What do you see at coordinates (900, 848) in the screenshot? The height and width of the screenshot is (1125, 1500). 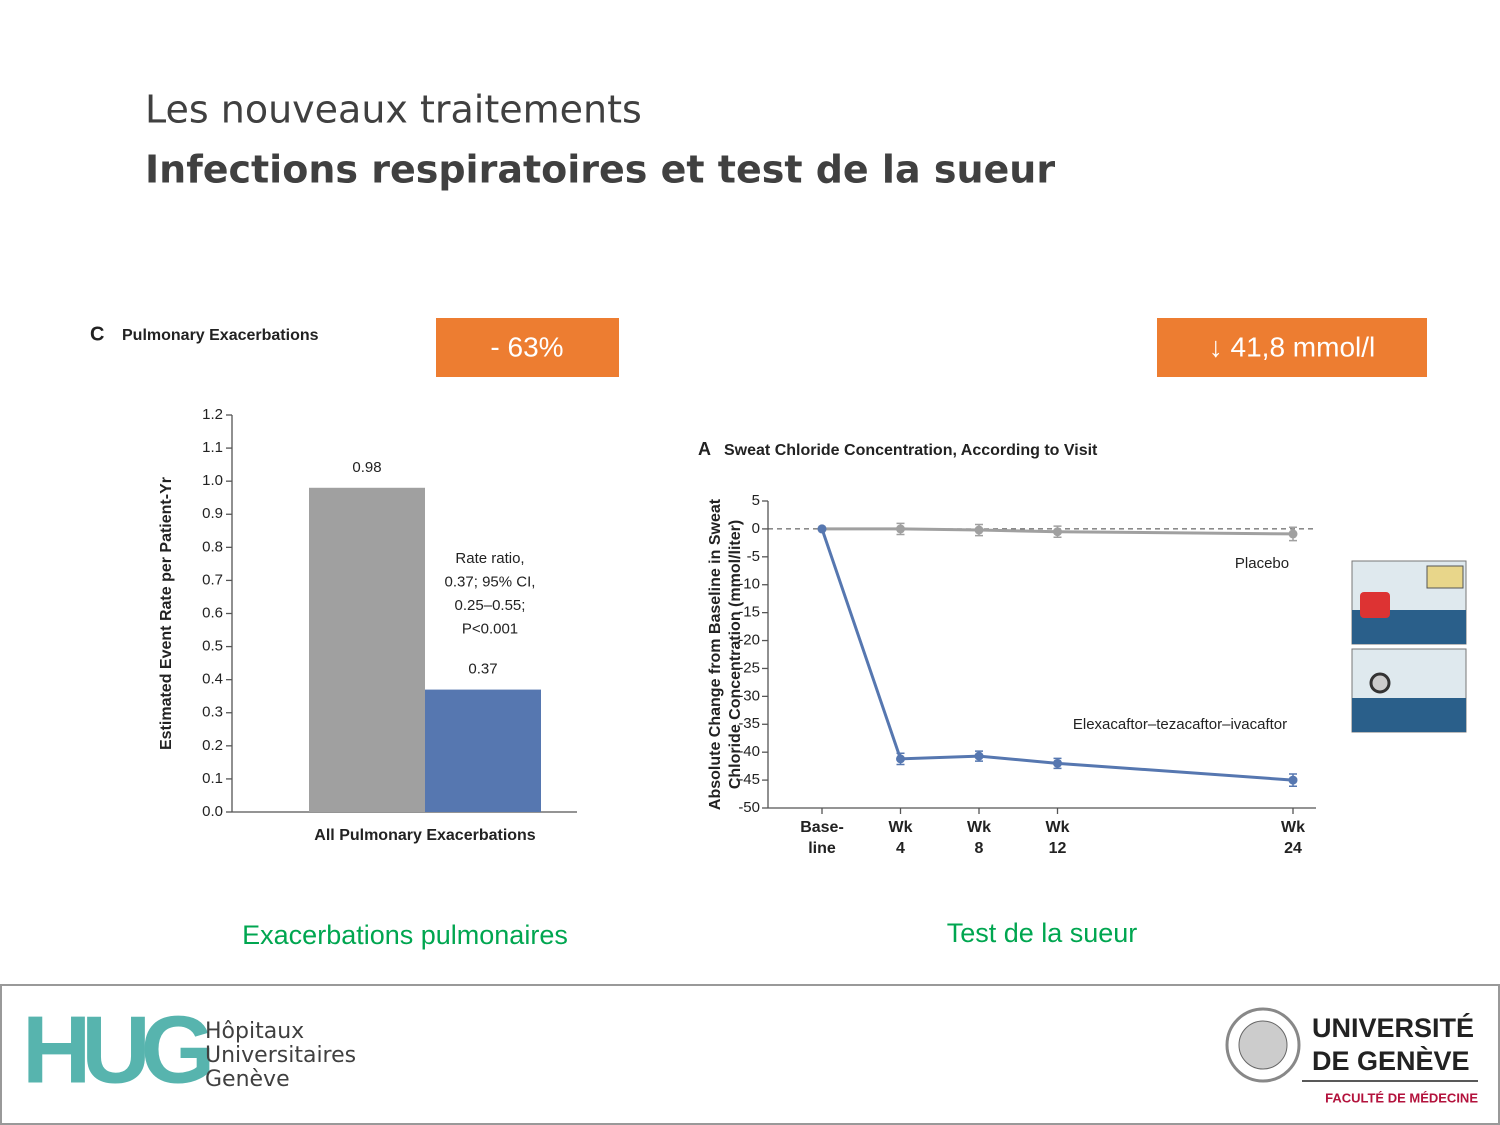 I see `x-tick-label: 4` at bounding box center [900, 848].